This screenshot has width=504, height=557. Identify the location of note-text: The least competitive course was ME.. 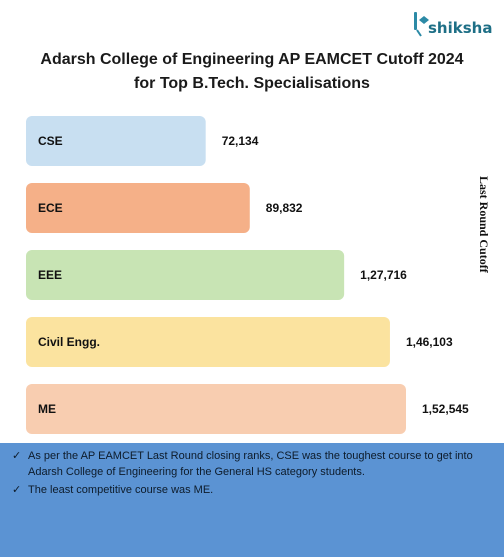
(121, 490).